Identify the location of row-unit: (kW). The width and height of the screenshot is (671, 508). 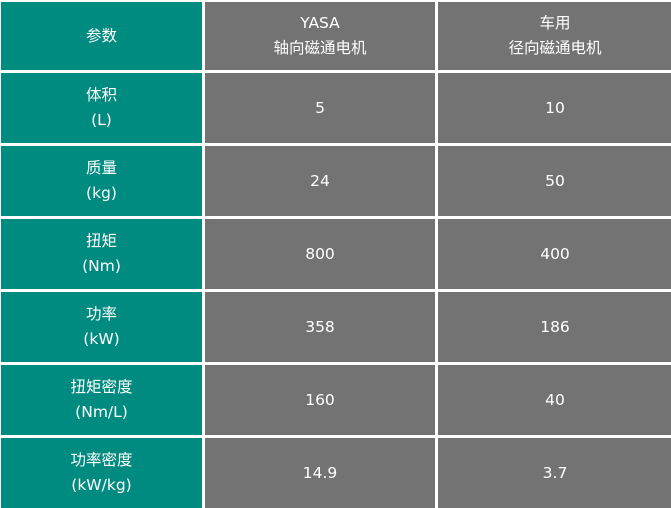
(101, 339).